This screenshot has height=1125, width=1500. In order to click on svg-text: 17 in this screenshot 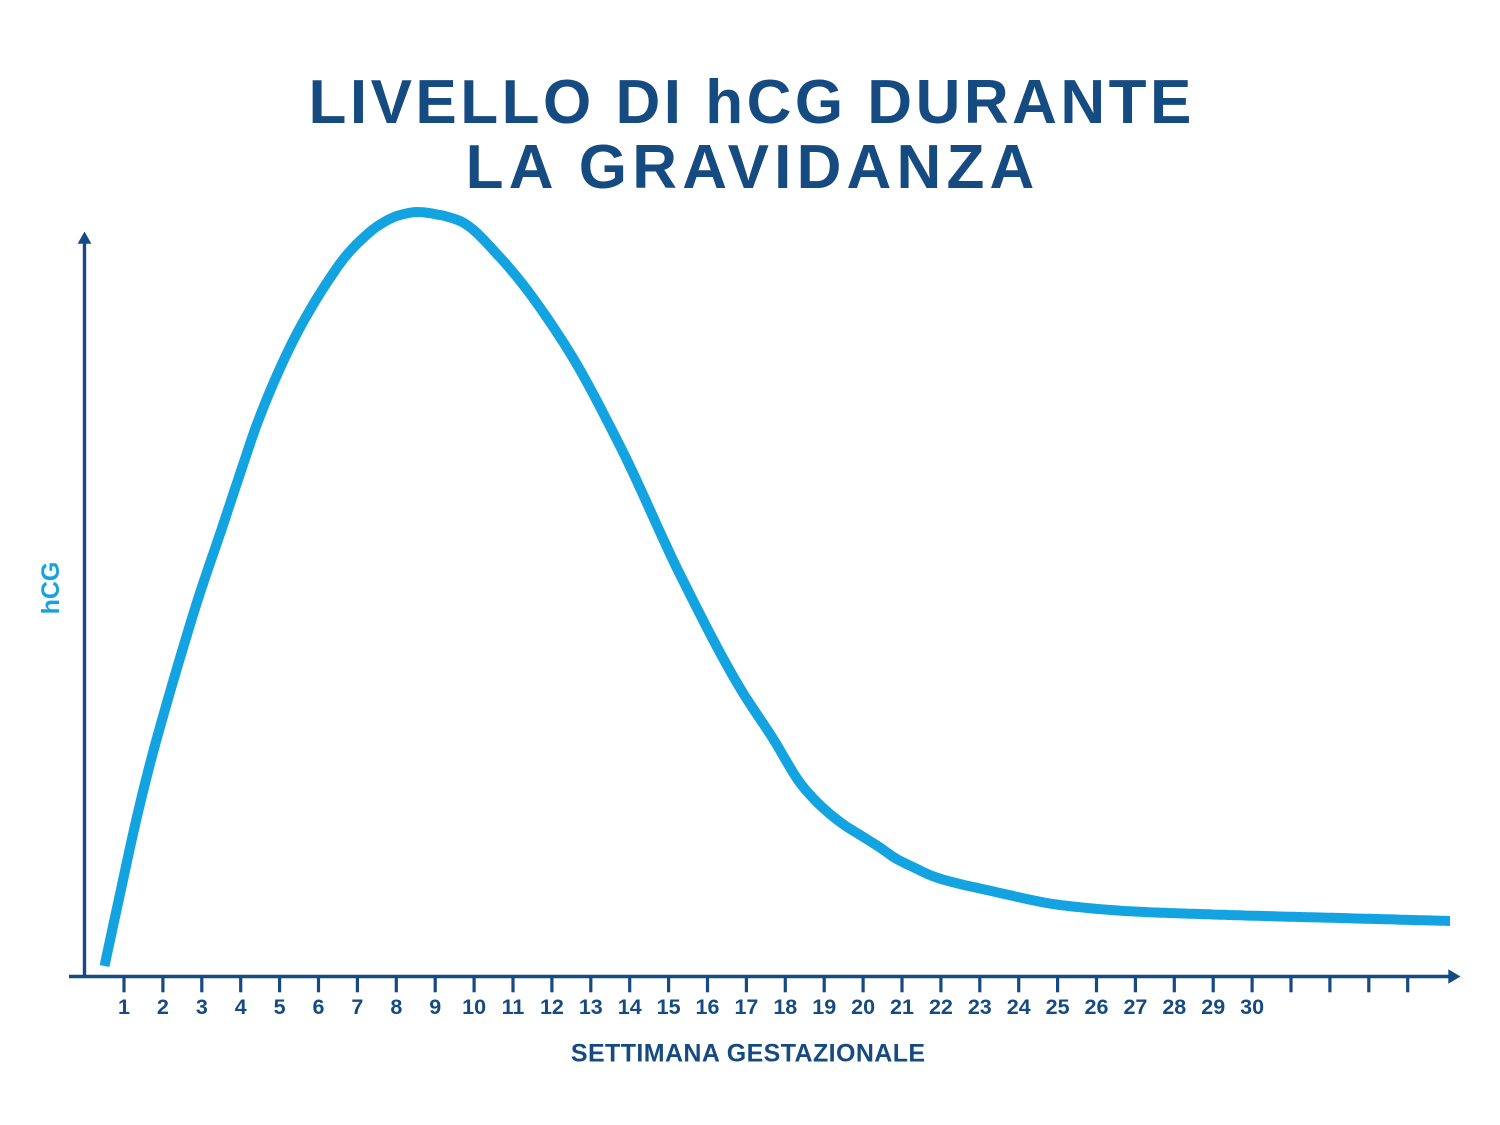, I will do `click(746, 1007)`.